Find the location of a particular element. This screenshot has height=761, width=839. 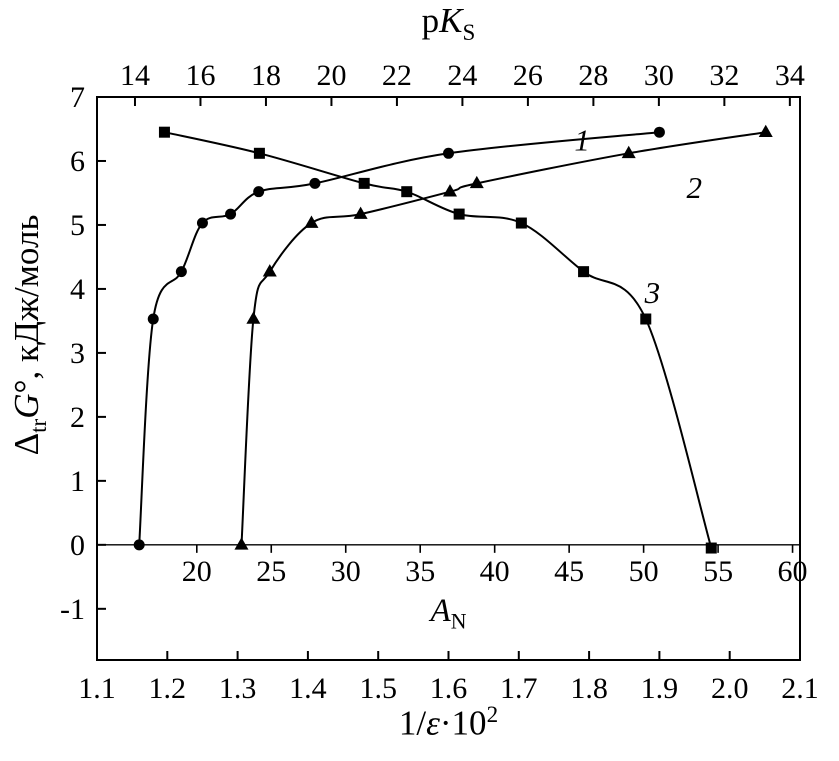

bottom-tick-label: 1.2 is located at coordinates (168, 688).